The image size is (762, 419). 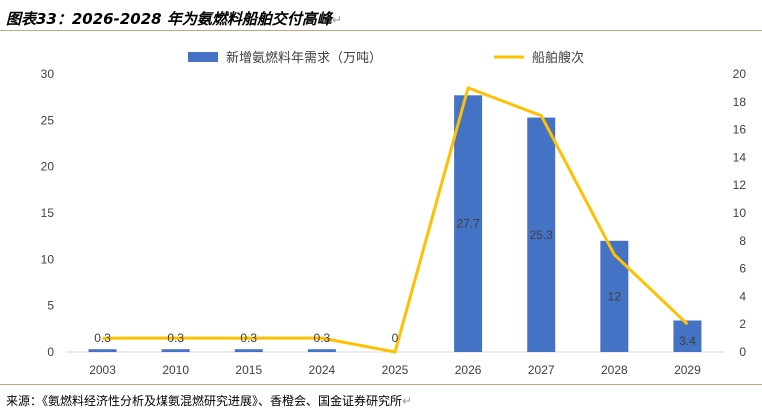 What do you see at coordinates (248, 370) in the screenshot?
I see `x-tick-label: 2015` at bounding box center [248, 370].